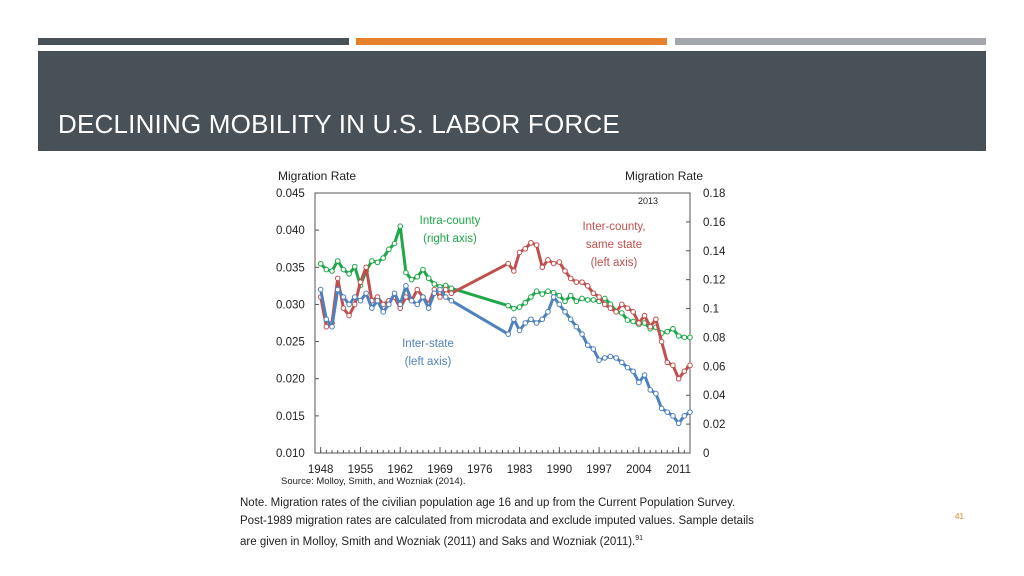 The width and height of the screenshot is (1024, 576). What do you see at coordinates (614, 245) in the screenshot?
I see `inter-county-annotation-line-2: same state` at bounding box center [614, 245].